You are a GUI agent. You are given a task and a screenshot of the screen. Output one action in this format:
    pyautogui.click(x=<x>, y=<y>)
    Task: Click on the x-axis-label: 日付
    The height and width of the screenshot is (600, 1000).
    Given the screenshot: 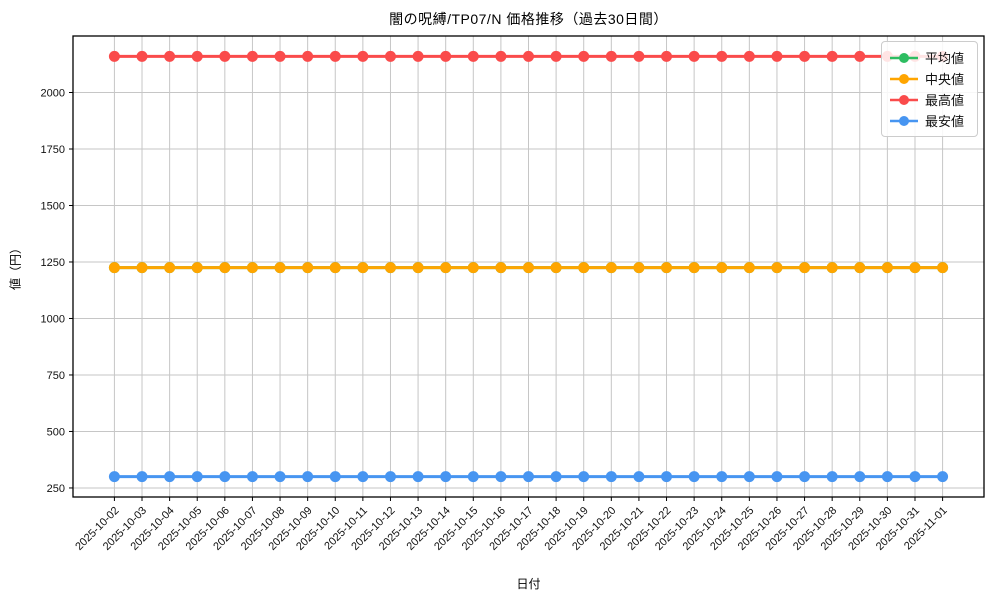 What is the action you would take?
    pyautogui.click(x=528, y=584)
    